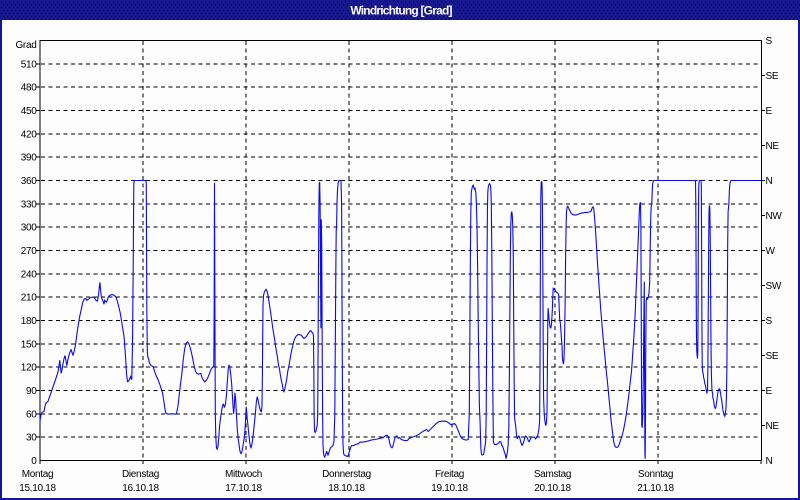 The height and width of the screenshot is (500, 800). What do you see at coordinates (31, 438) in the screenshot?
I see `svg-text: 30` at bounding box center [31, 438].